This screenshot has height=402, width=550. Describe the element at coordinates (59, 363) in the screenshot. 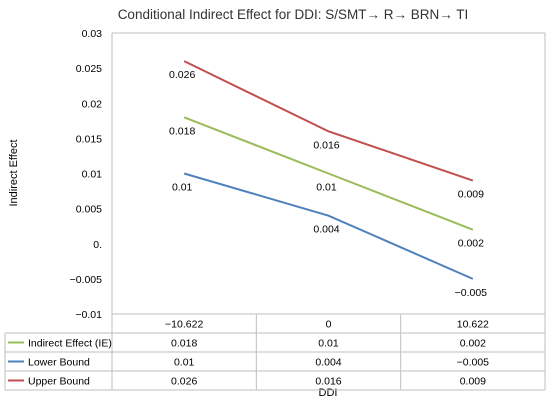

I see `legend-label: Lower Bound` at that location.